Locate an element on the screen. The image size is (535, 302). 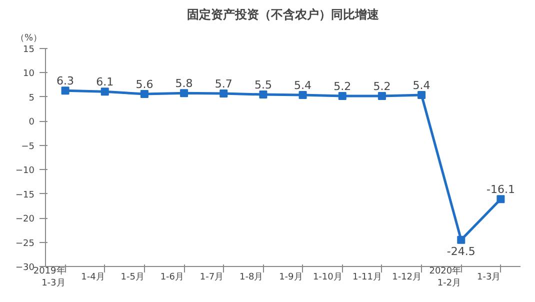
x-tick-label: 1-10月 is located at coordinates (327, 277).